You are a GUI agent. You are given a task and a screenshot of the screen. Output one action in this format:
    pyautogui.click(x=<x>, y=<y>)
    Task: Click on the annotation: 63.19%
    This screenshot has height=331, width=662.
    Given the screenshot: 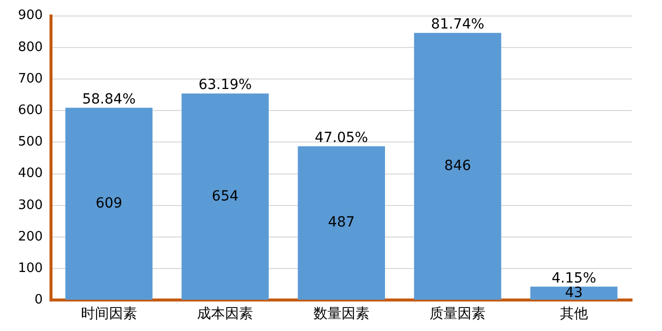 What is the action you would take?
    pyautogui.click(x=225, y=85)
    